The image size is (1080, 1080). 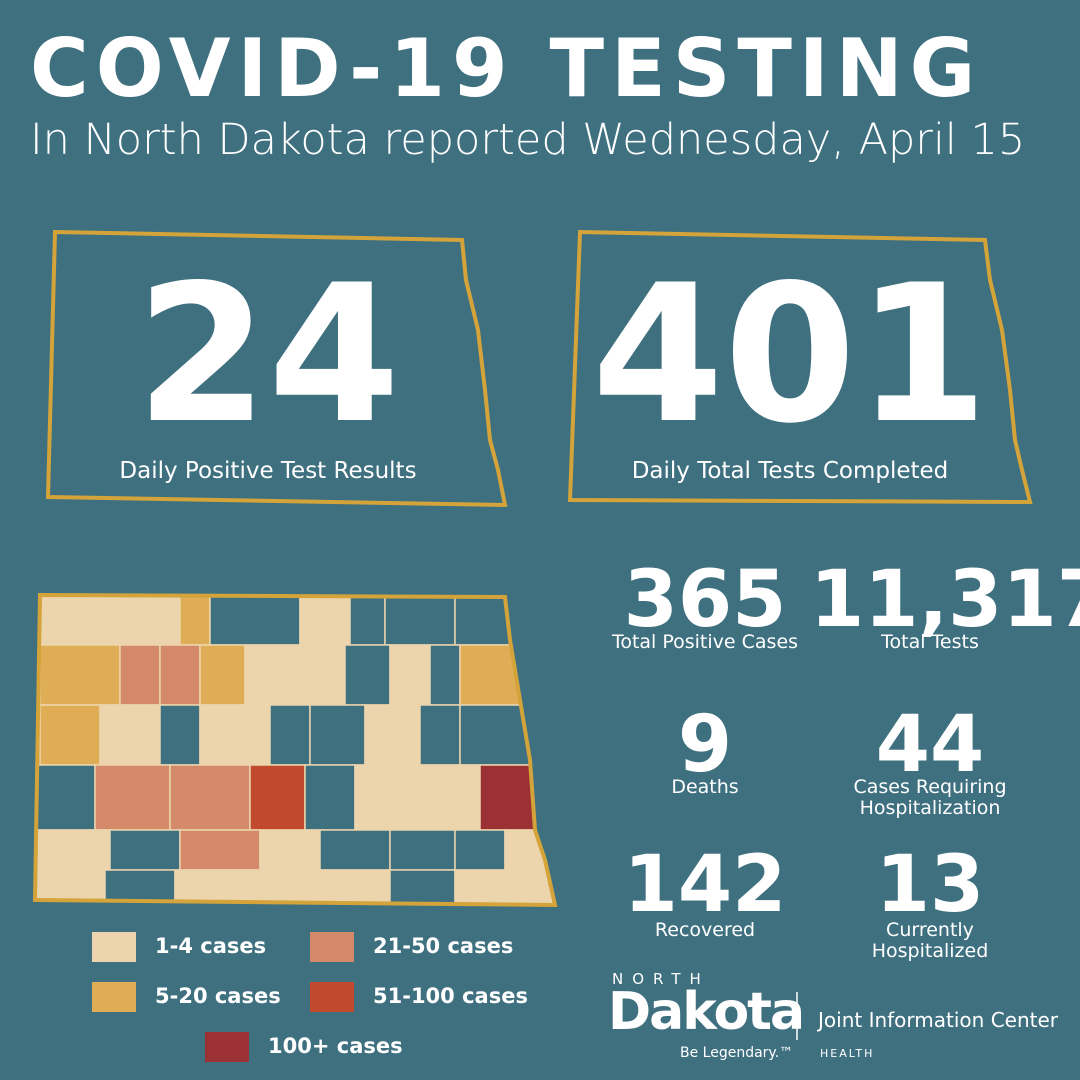 What do you see at coordinates (443, 946) in the screenshot?
I see `legend-label: 21-50 cases` at bounding box center [443, 946].